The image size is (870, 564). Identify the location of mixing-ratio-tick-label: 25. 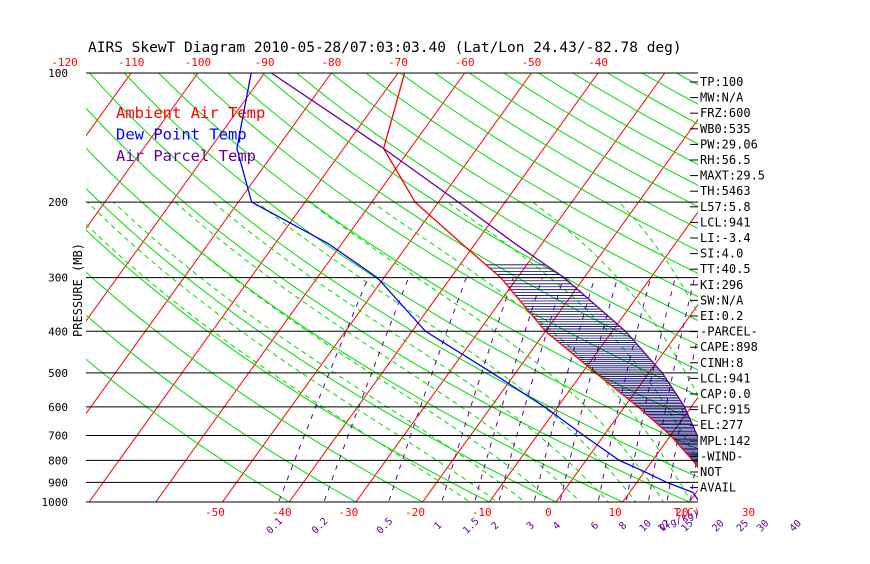
(743, 526).